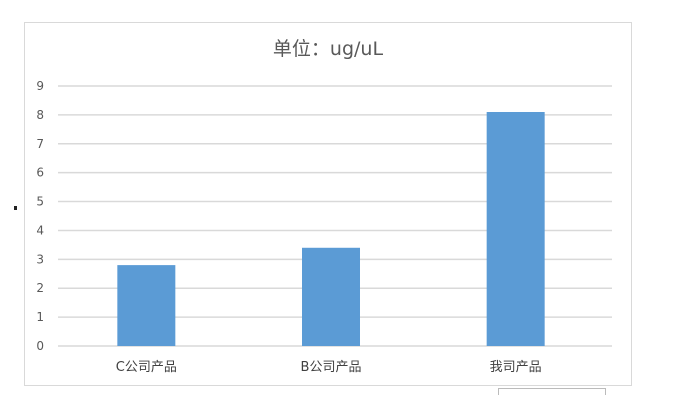 Image resolution: width=676 pixels, height=413 pixels. What do you see at coordinates (40, 346) in the screenshot?
I see `y-tick-label: 0` at bounding box center [40, 346].